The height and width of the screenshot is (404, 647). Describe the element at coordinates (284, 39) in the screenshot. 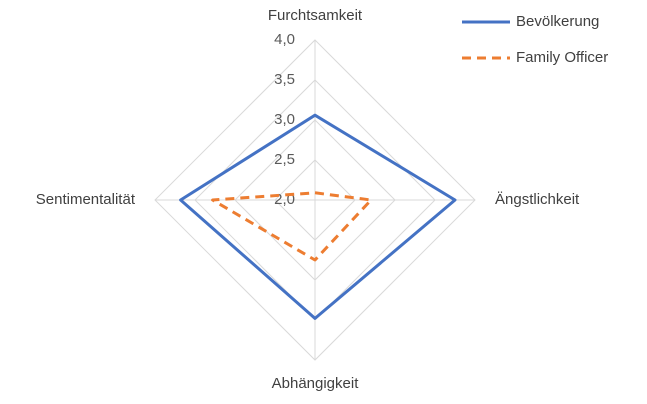

I see `tick-label: 4,0` at that location.